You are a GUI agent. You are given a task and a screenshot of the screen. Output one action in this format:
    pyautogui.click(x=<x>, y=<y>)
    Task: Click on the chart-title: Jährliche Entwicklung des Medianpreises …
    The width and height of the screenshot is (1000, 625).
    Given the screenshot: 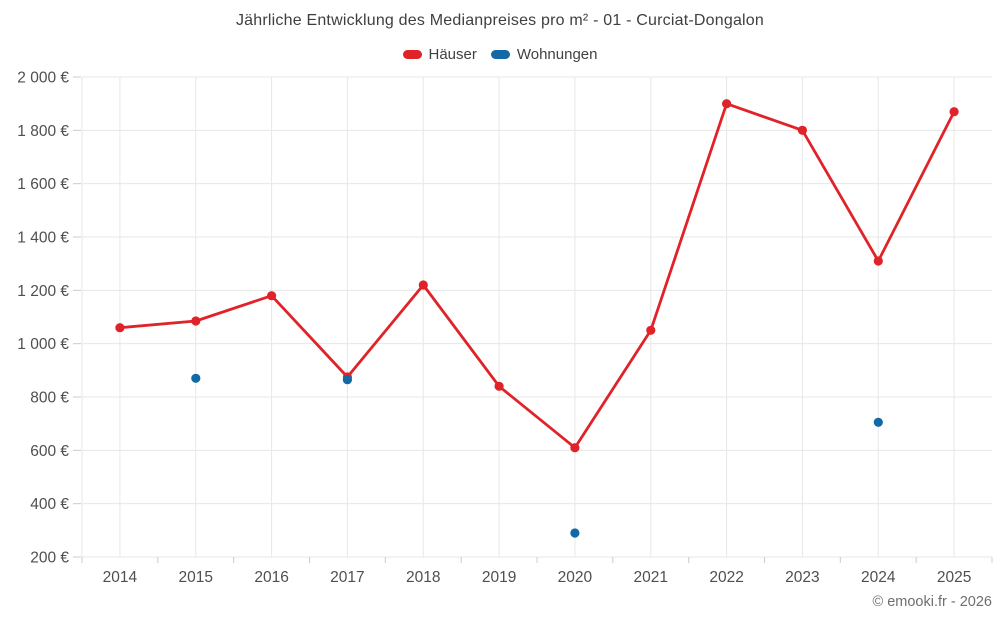 What is the action you would take?
    pyautogui.click(x=499, y=20)
    